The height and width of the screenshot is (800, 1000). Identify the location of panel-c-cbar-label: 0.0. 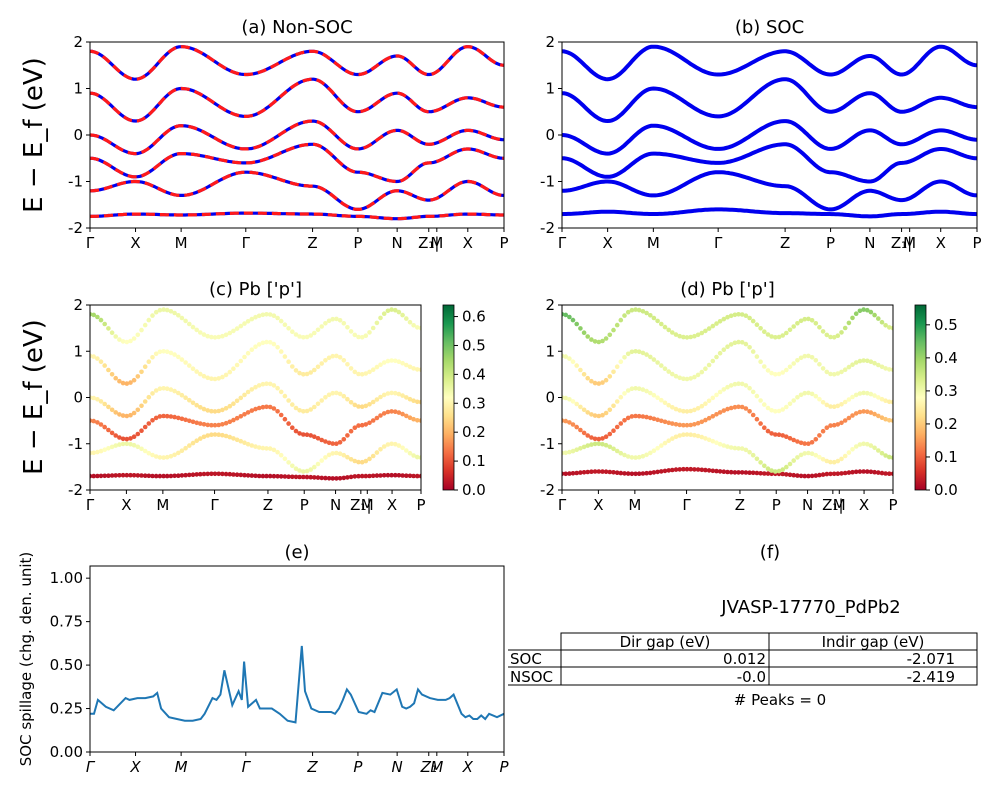
(474, 490).